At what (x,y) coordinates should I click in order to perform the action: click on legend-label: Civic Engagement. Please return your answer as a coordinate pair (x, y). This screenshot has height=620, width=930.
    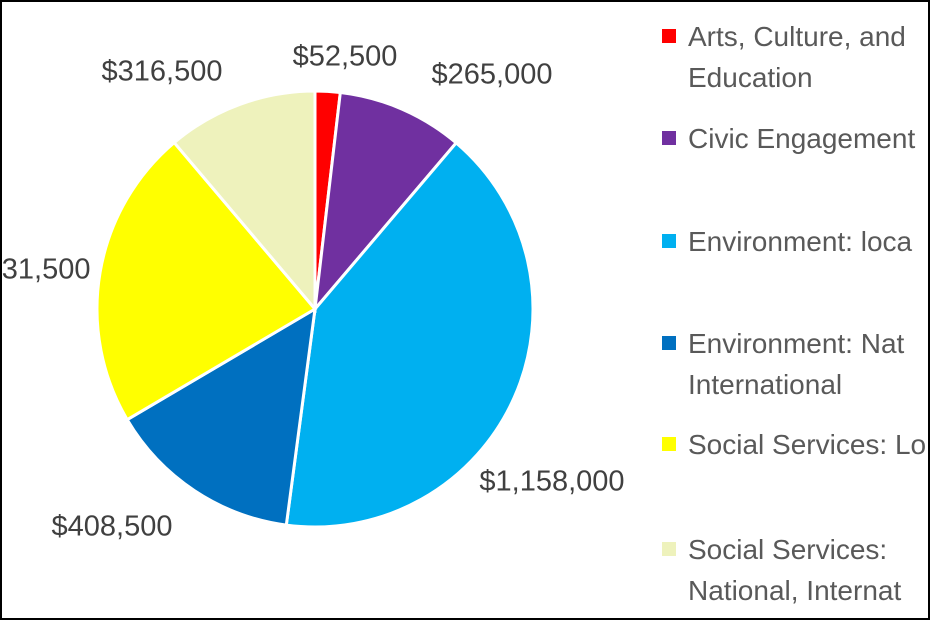
    Looking at the image, I should click on (802, 138).